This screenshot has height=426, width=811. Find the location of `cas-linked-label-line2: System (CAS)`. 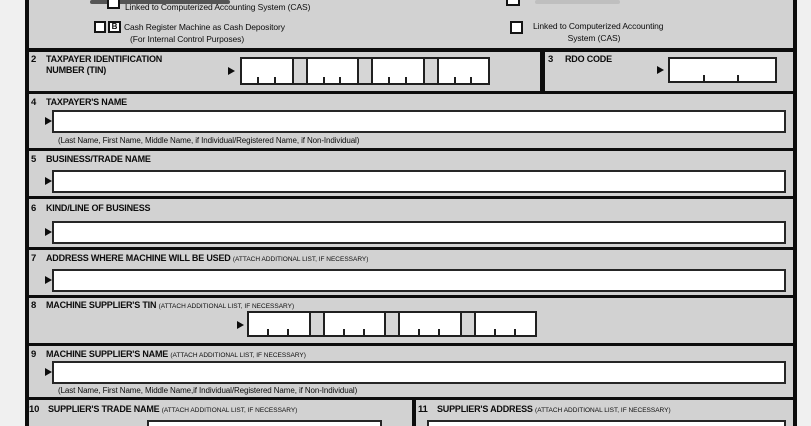

cas-linked-label-line2: System (CAS) is located at coordinates (594, 38).